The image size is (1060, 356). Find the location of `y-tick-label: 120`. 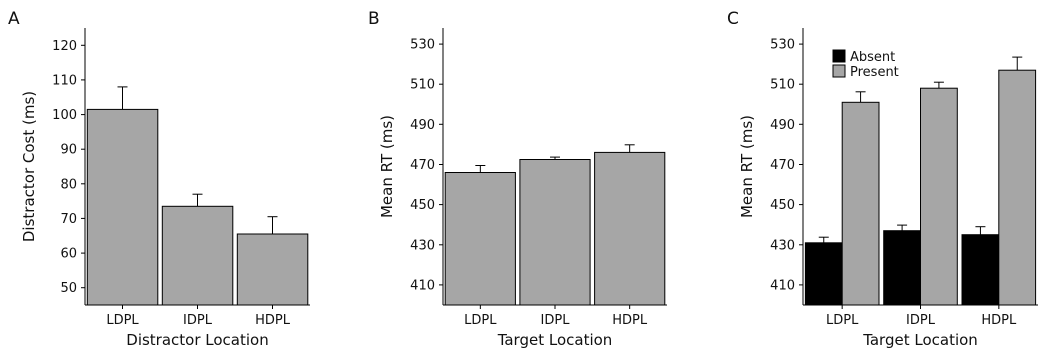

y-tick-label: 120 is located at coordinates (64, 46).